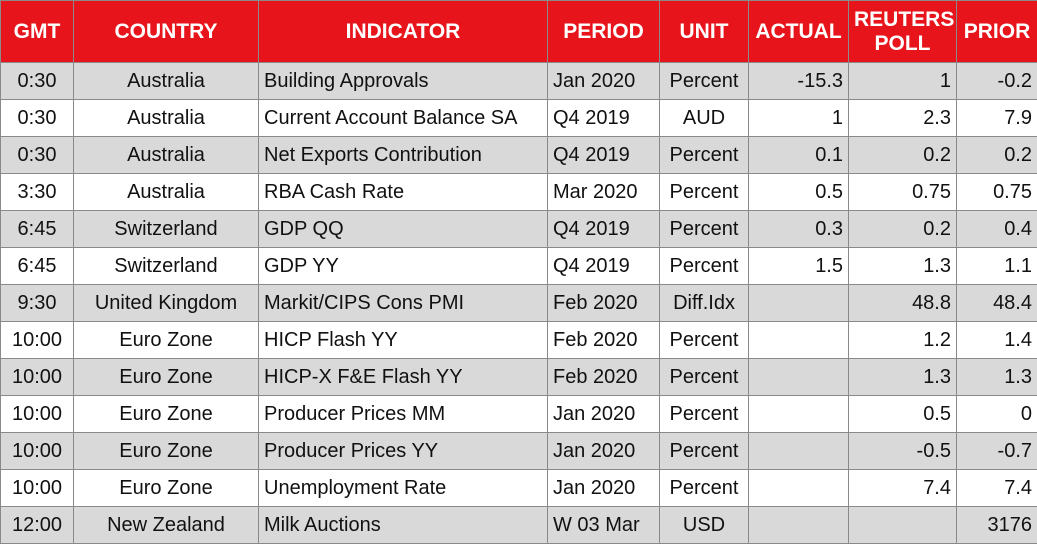  Describe the element at coordinates (166, 32) in the screenshot. I see `column-header: COUNTRY` at that location.